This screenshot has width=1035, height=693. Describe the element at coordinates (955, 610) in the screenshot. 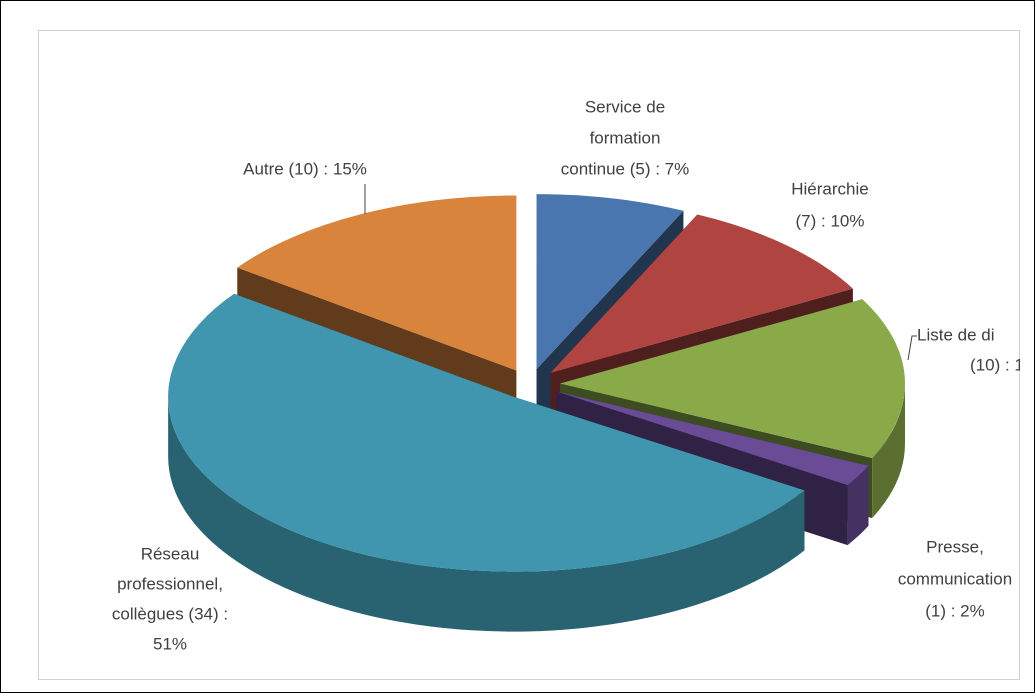

I see `data-label: (1) : 2%` at that location.